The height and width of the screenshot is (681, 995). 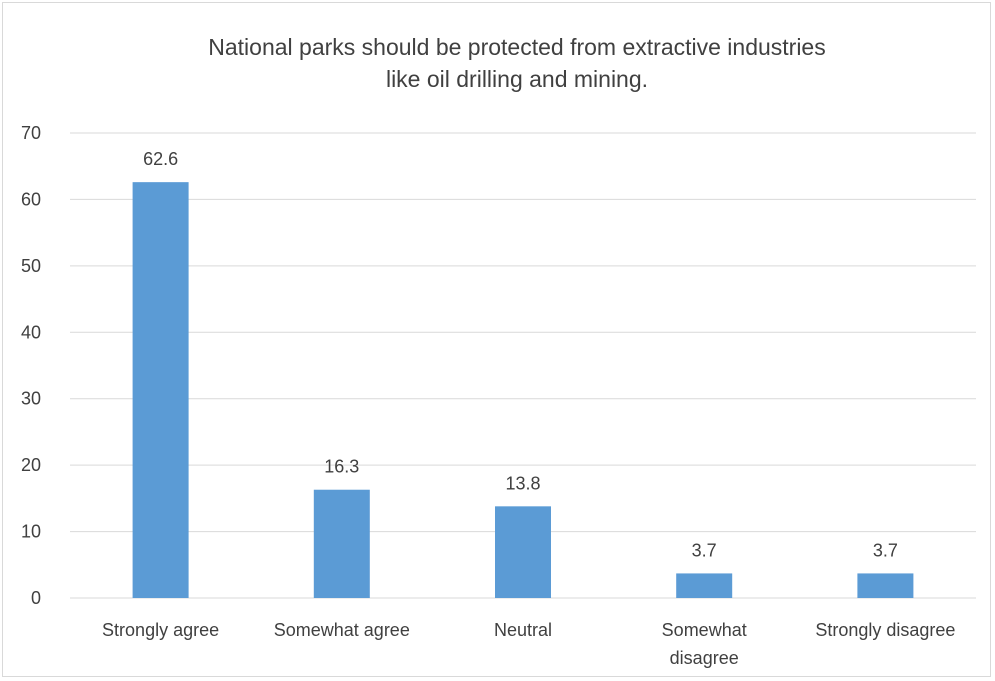 I want to click on y-tick-label-40: 40, so click(x=31, y=332).